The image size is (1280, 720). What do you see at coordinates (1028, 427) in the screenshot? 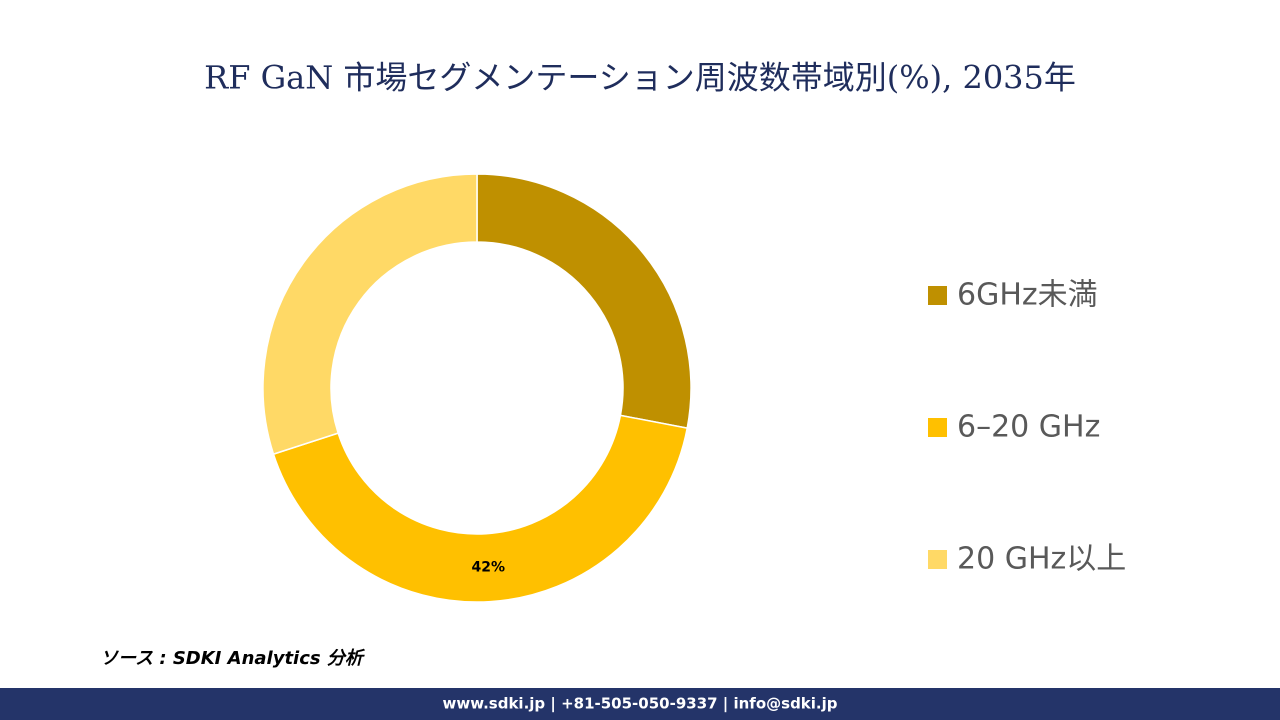
I see `legend-label: 6–20 GHz` at bounding box center [1028, 427].